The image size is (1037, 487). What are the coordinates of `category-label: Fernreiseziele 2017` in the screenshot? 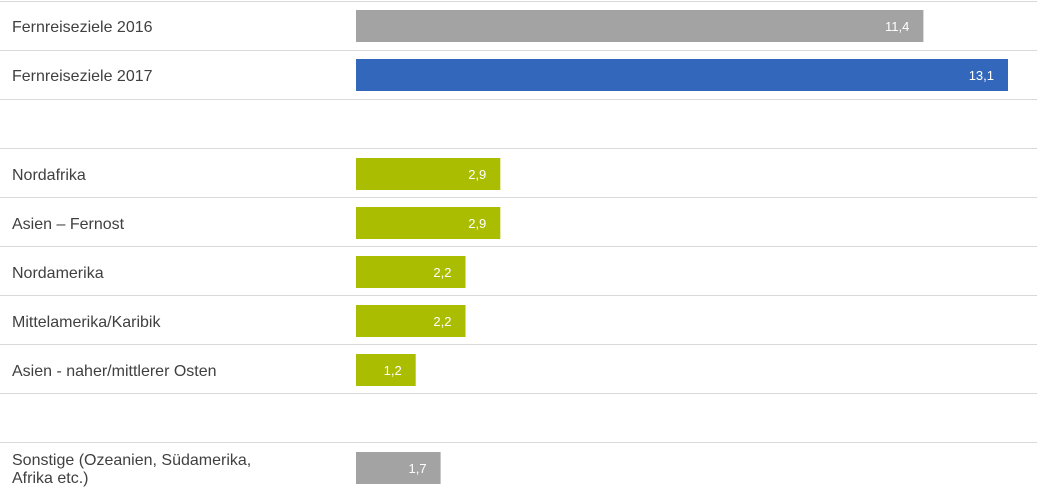 It's located at (82, 76).